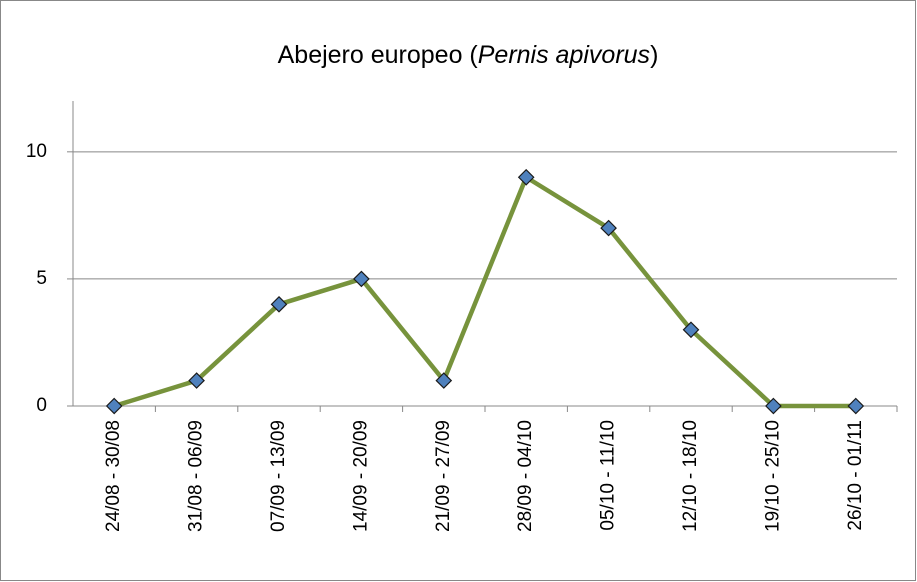 This screenshot has height=582, width=917. I want to click on x-tick-label: 21/09 - 27/09, so click(443, 476).